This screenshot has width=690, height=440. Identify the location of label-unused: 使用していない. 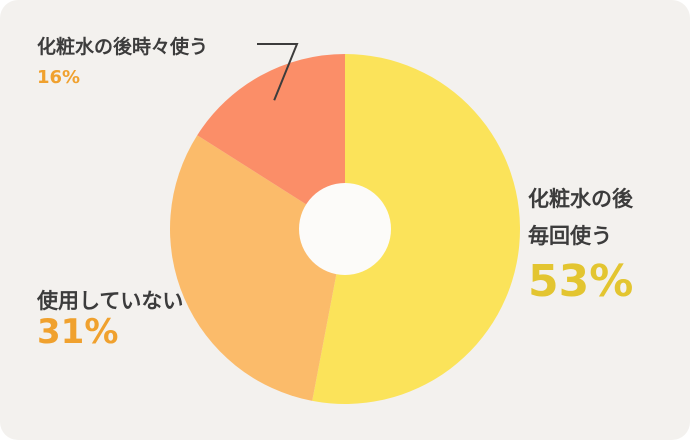
(110, 301).